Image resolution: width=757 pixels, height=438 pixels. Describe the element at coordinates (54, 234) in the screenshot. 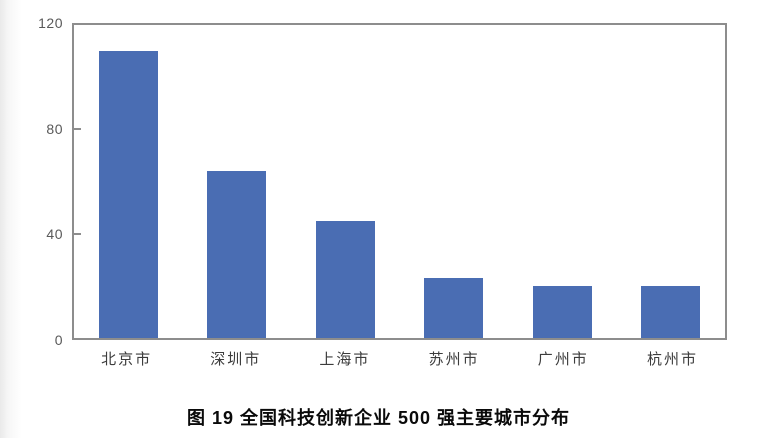

I see `y-tick-label: 40` at that location.